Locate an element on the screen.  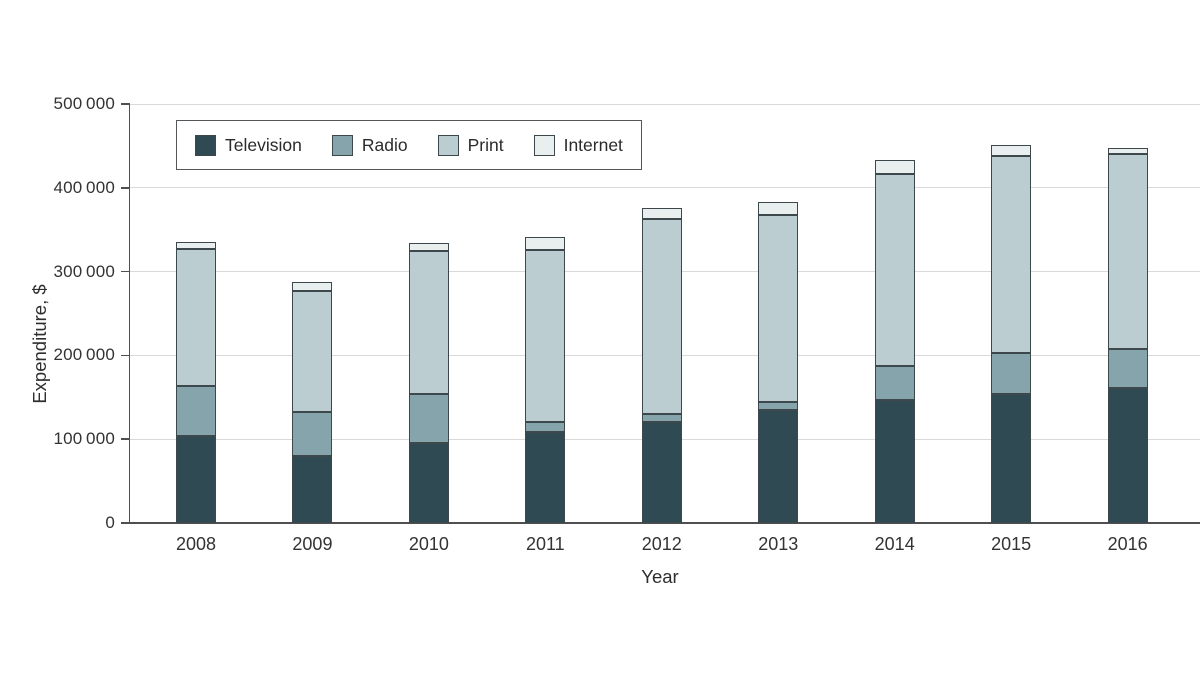
x-tick-label: 2015 is located at coordinates (1011, 544).